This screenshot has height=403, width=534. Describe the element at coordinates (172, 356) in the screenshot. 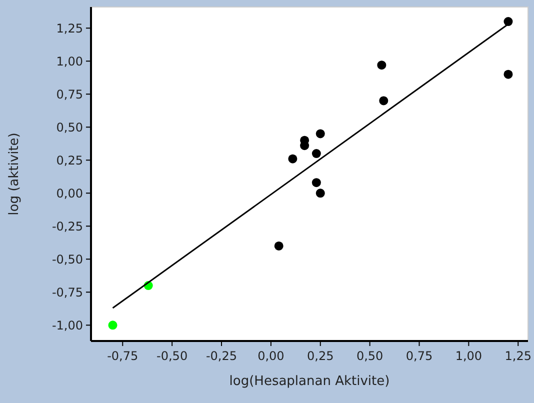

I see `x-tick-label: -0,50` at that location.